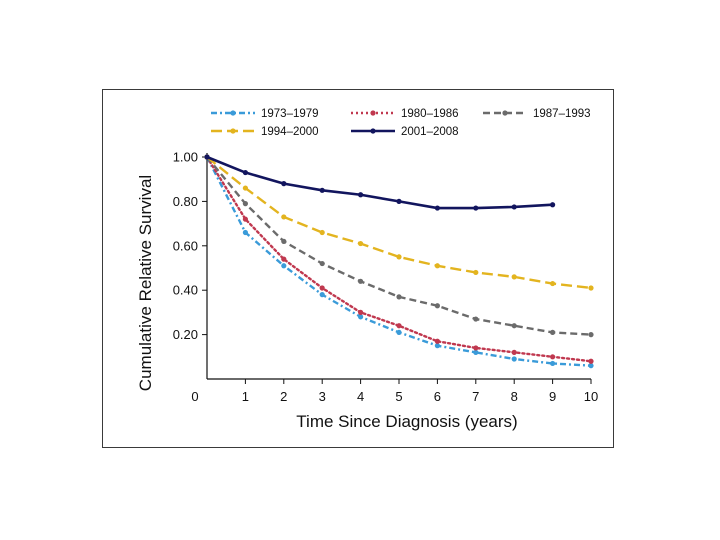  I want to click on x-tick-label: 3, so click(322, 396).